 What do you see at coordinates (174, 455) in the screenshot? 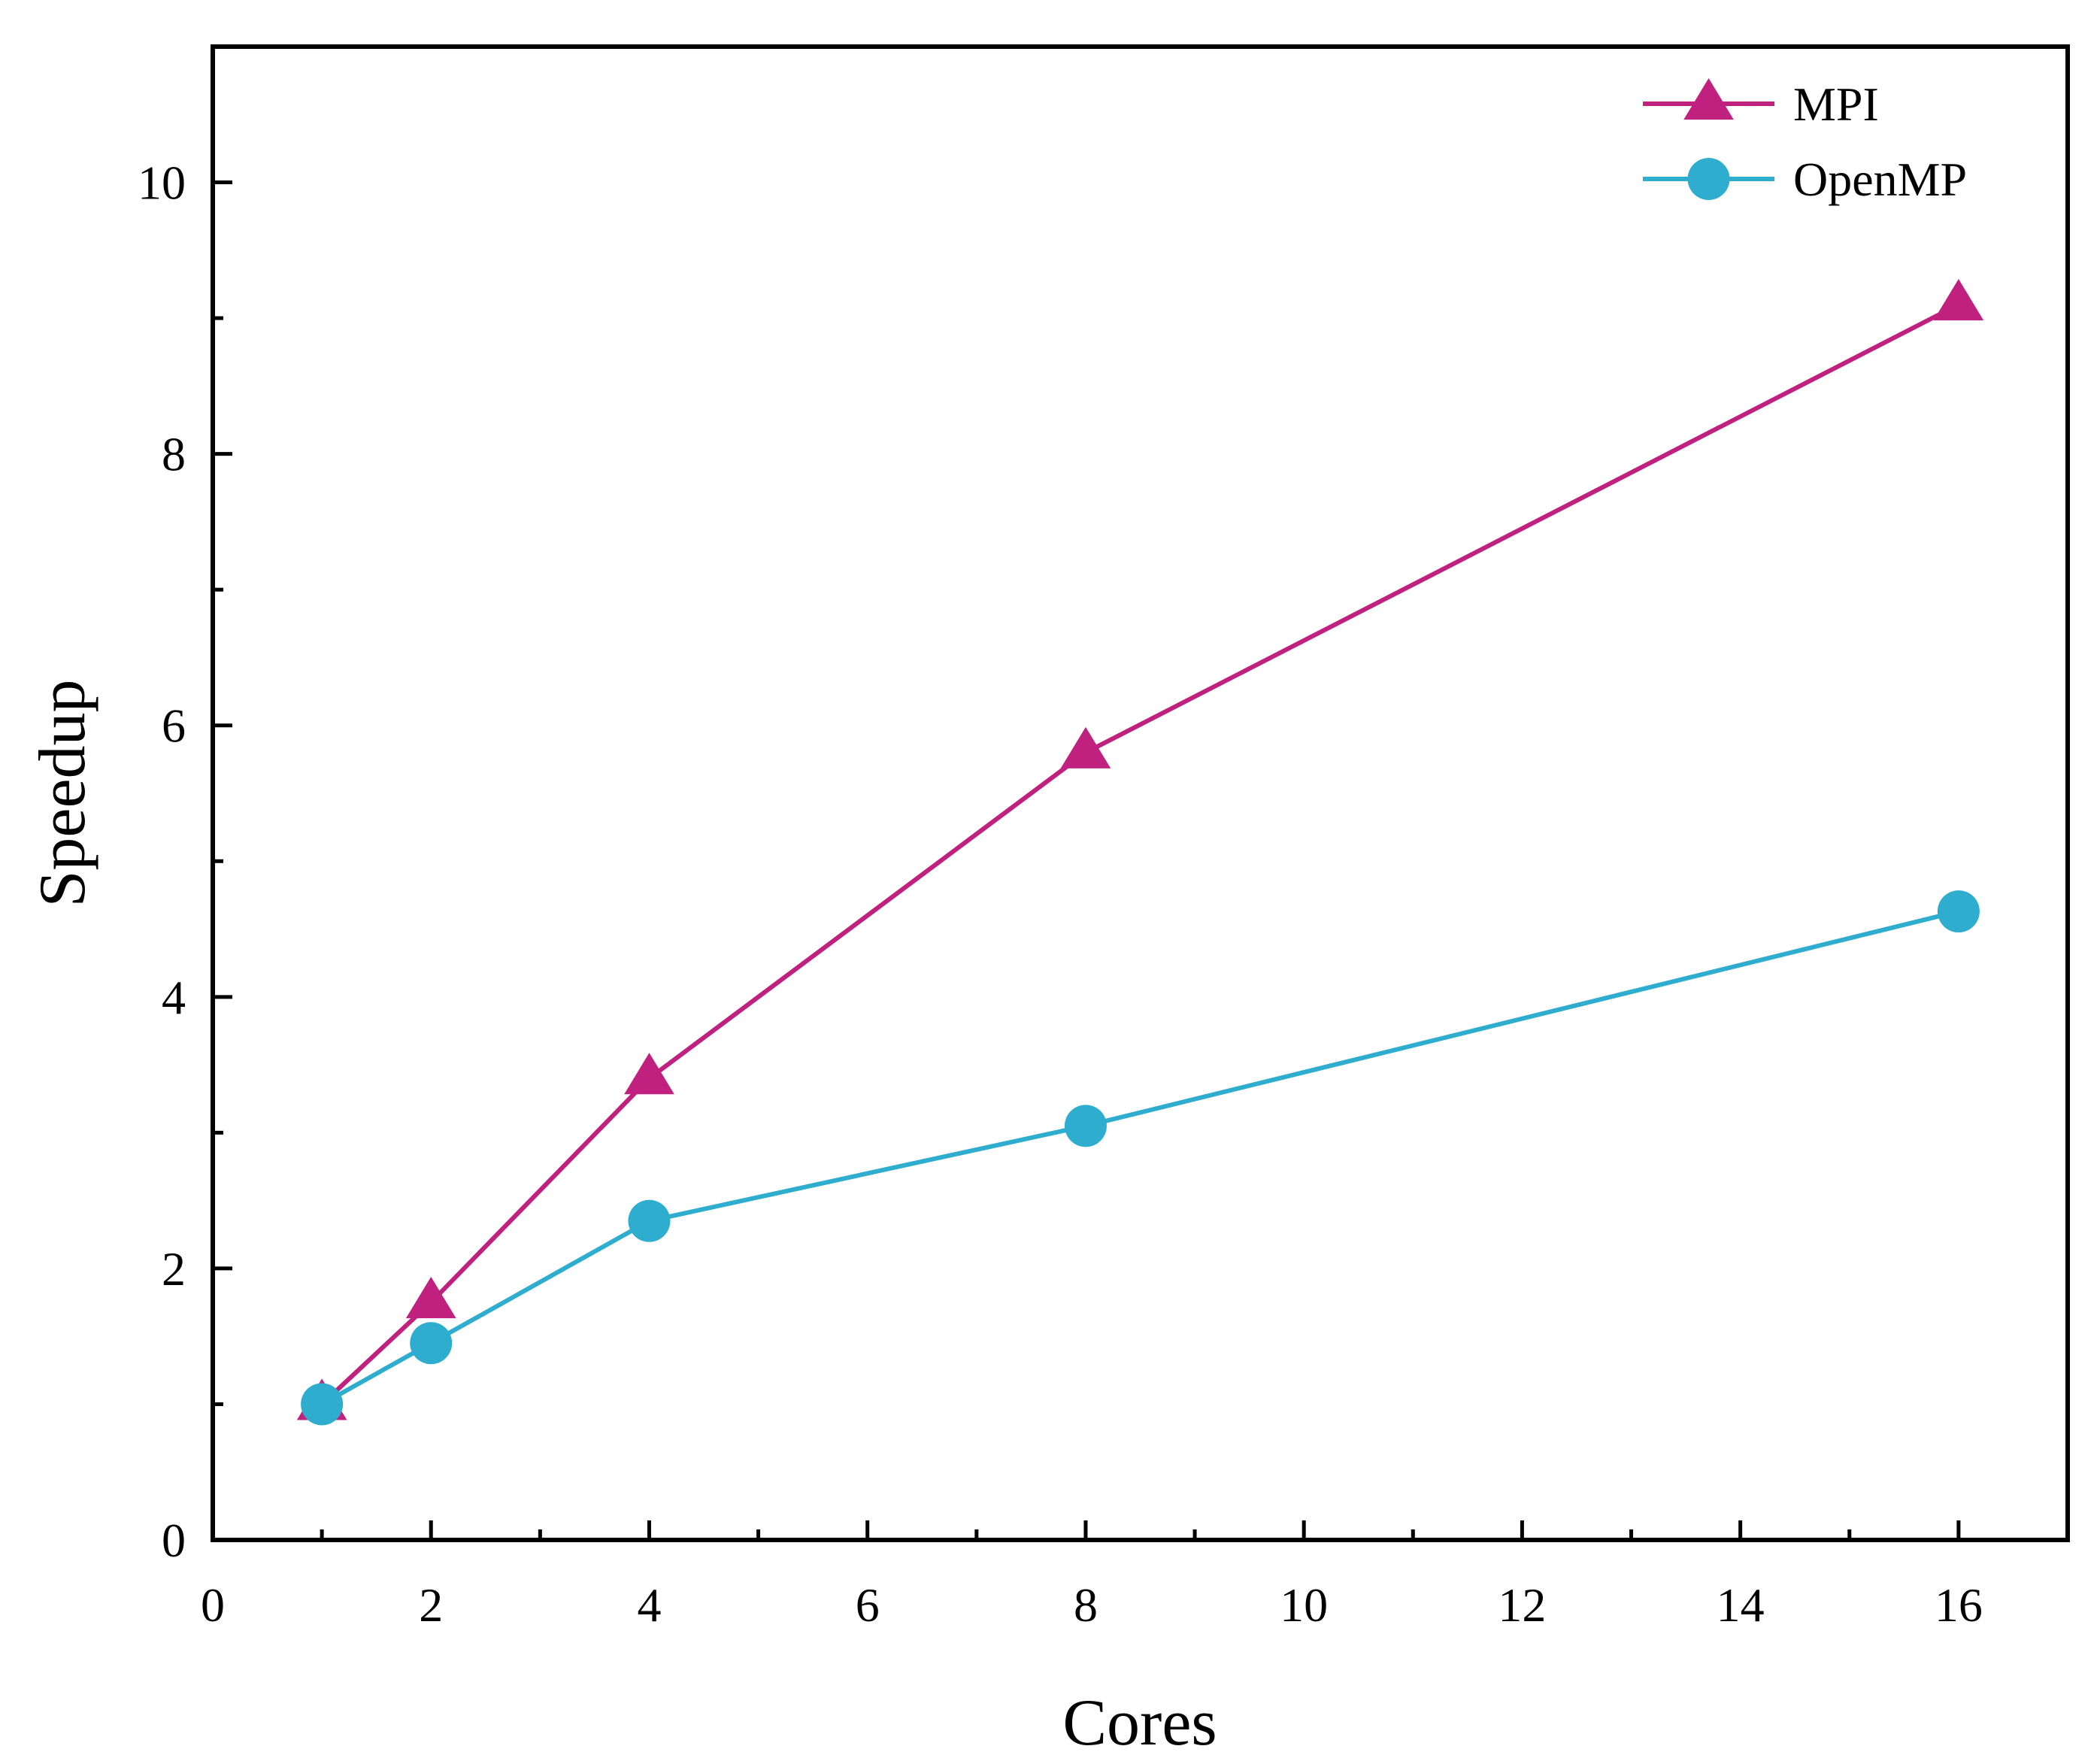
I see `y-tick-label: 8` at bounding box center [174, 455].